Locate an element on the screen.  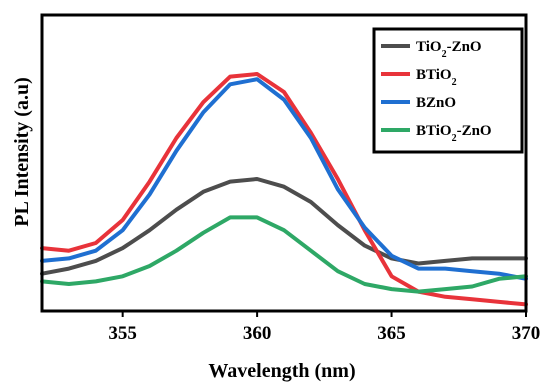
legend-label-1: BTiO2 is located at coordinates (436, 77).